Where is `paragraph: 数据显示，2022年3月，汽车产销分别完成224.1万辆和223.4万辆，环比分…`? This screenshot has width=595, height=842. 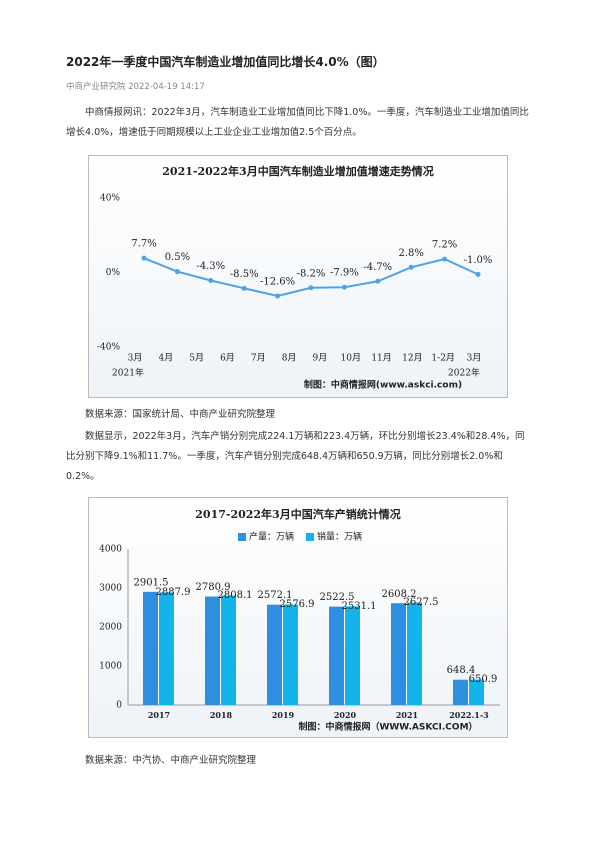
paragraph: 数据显示，2022年3月，汽车产销分别完成224.1万辆和223.4万辆，环比分… is located at coordinates (295, 456).